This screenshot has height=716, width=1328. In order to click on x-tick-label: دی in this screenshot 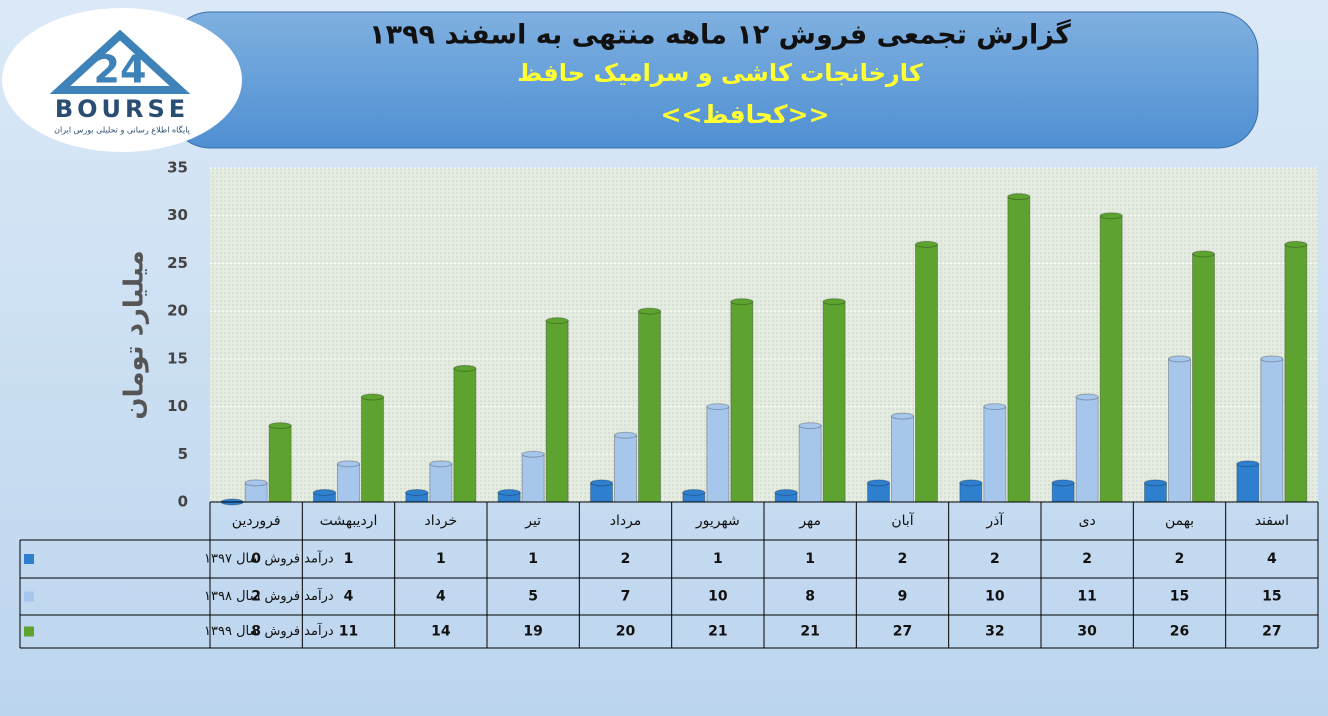, I will do `click(1087, 521)`.